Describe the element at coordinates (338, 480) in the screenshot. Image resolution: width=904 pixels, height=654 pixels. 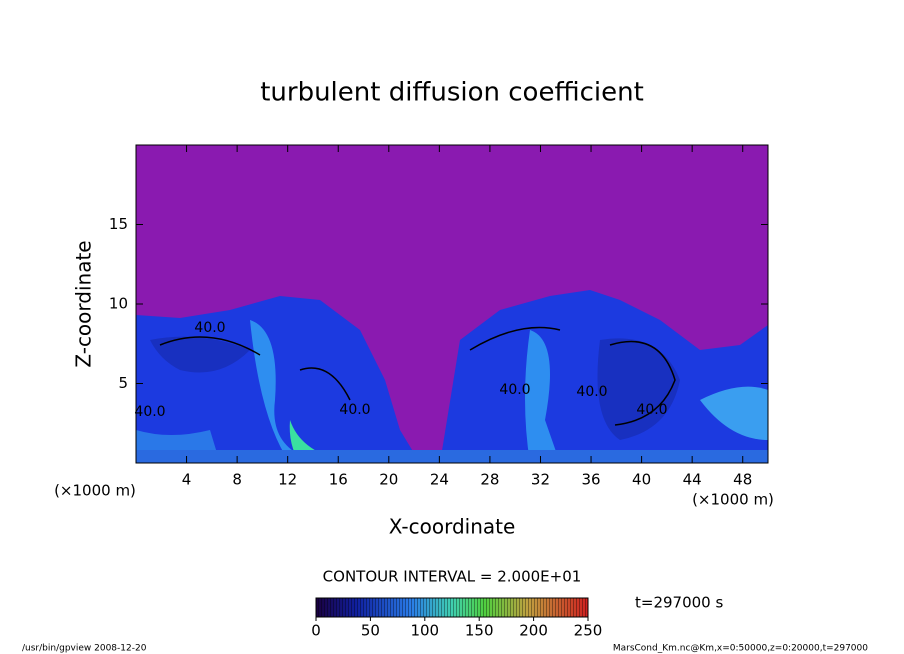
I see `x-tick-label: 16` at that location.